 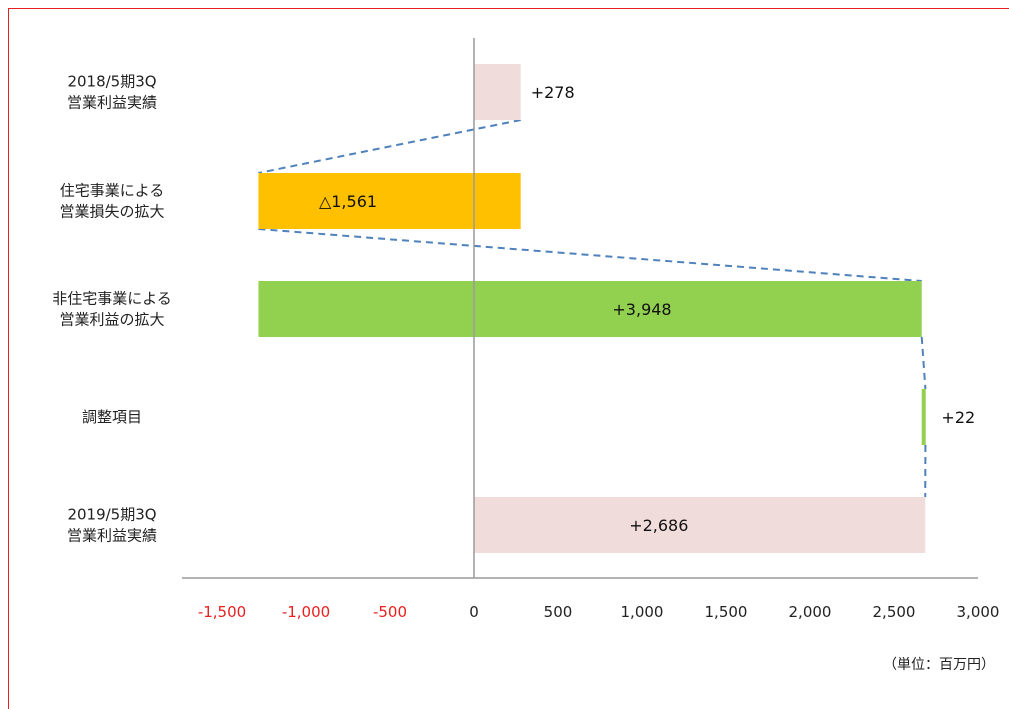 What do you see at coordinates (111, 82) in the screenshot?
I see `category-label-0-0: 2018/5期3Q` at bounding box center [111, 82].